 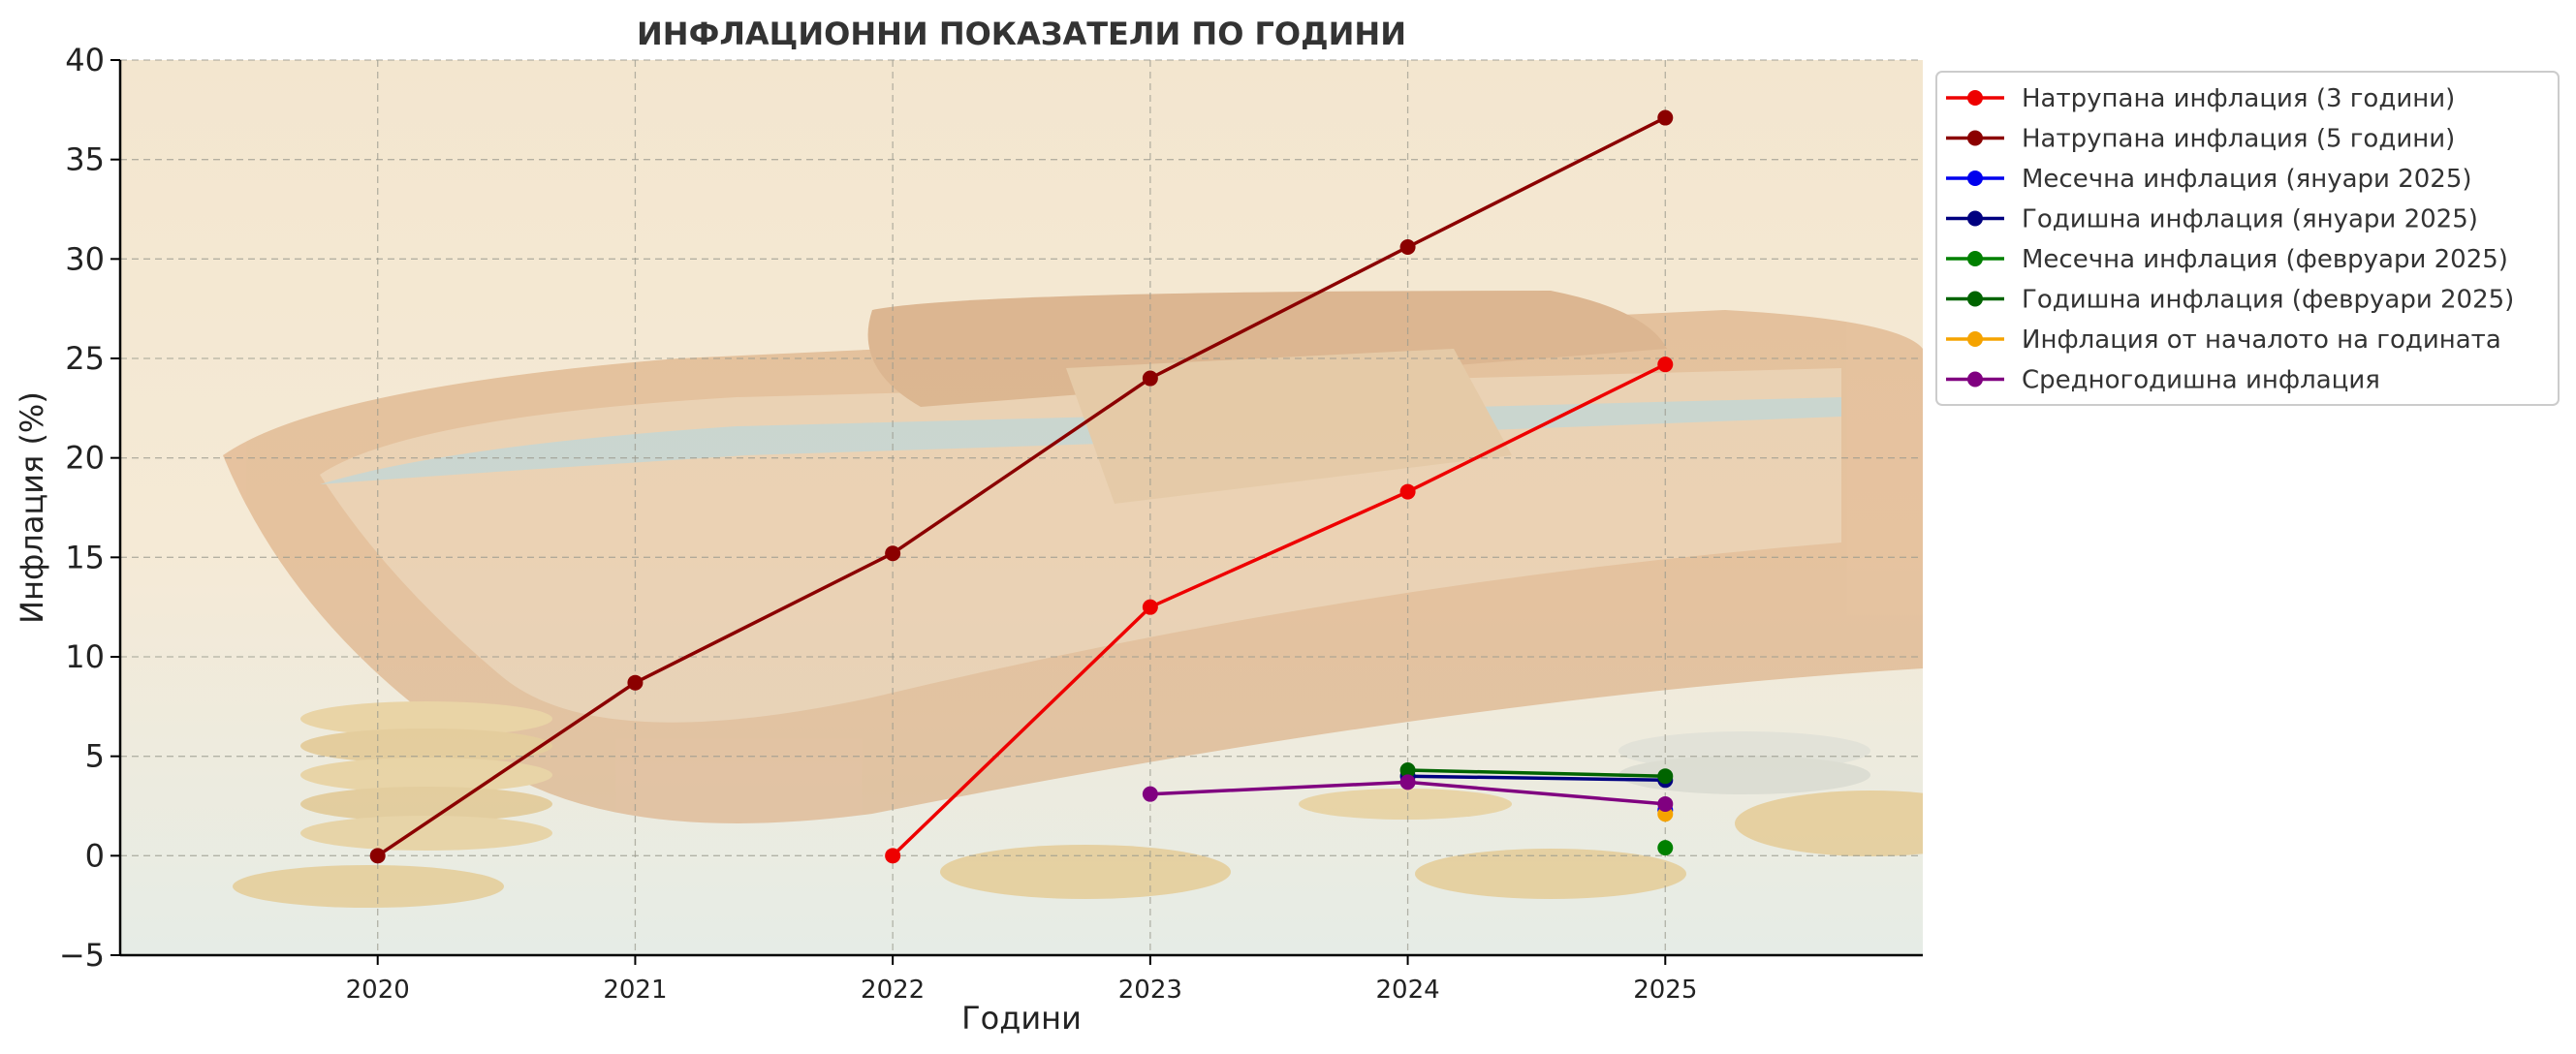 I want to click on y-tick-label: 30, so click(x=85, y=258).